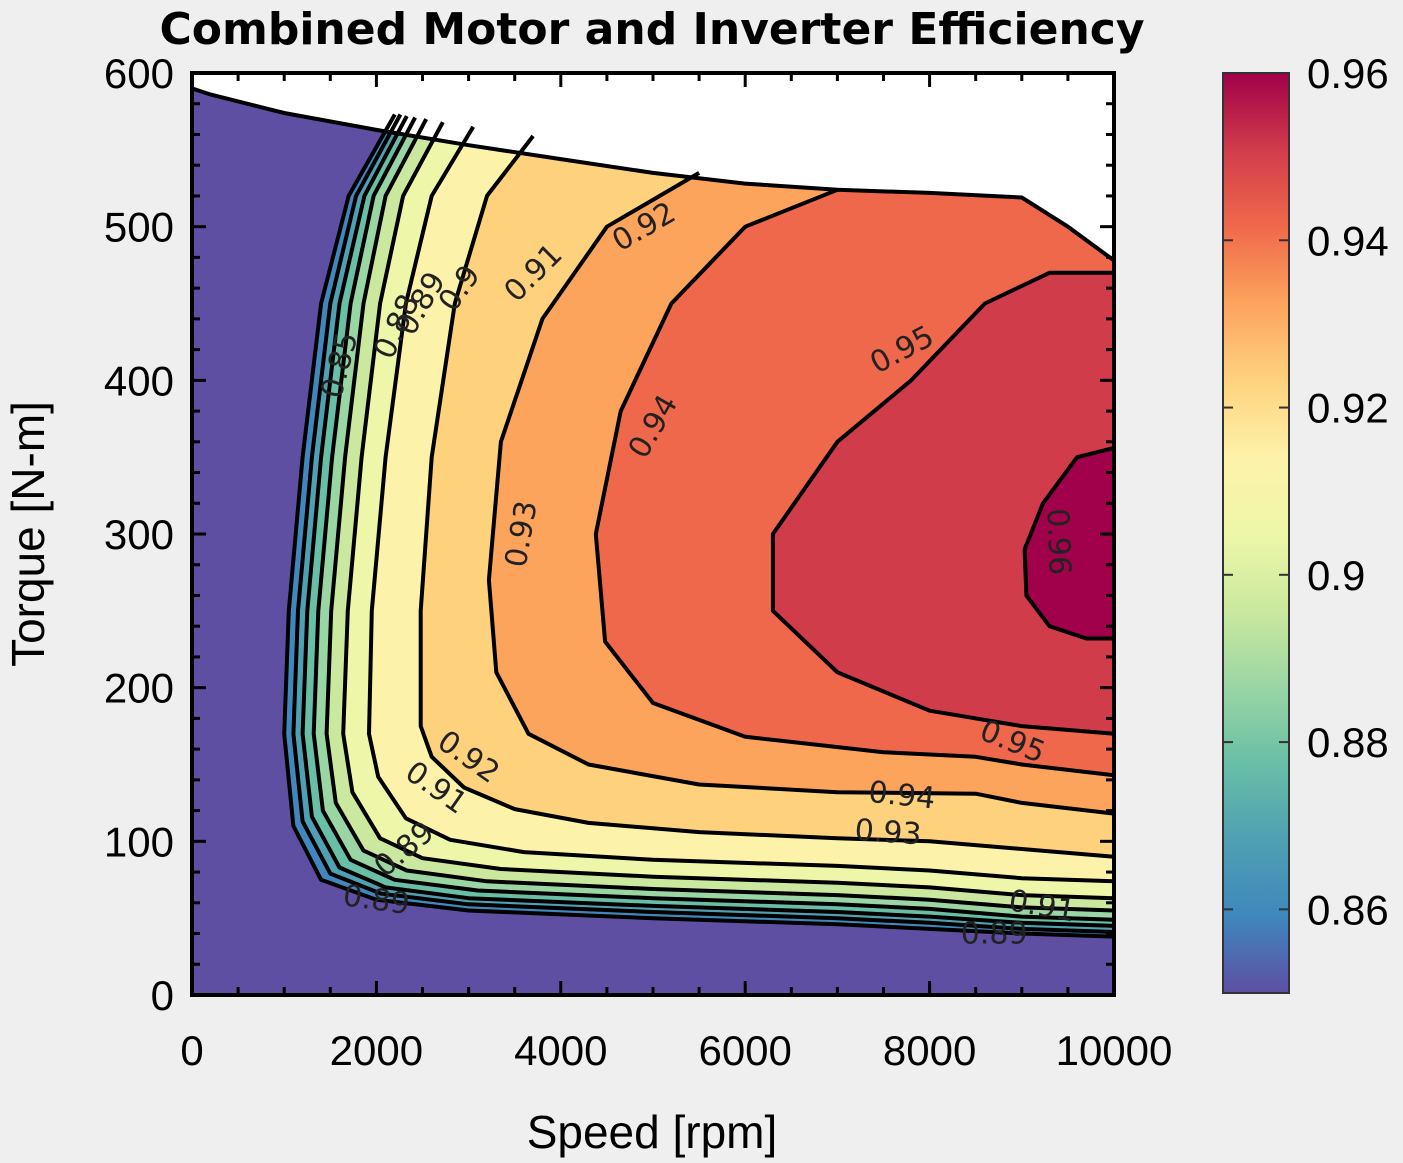 Image resolution: width=1403 pixels, height=1163 pixels. Describe the element at coordinates (376, 1050) in the screenshot. I see `x-tick-label: 2000` at that location.